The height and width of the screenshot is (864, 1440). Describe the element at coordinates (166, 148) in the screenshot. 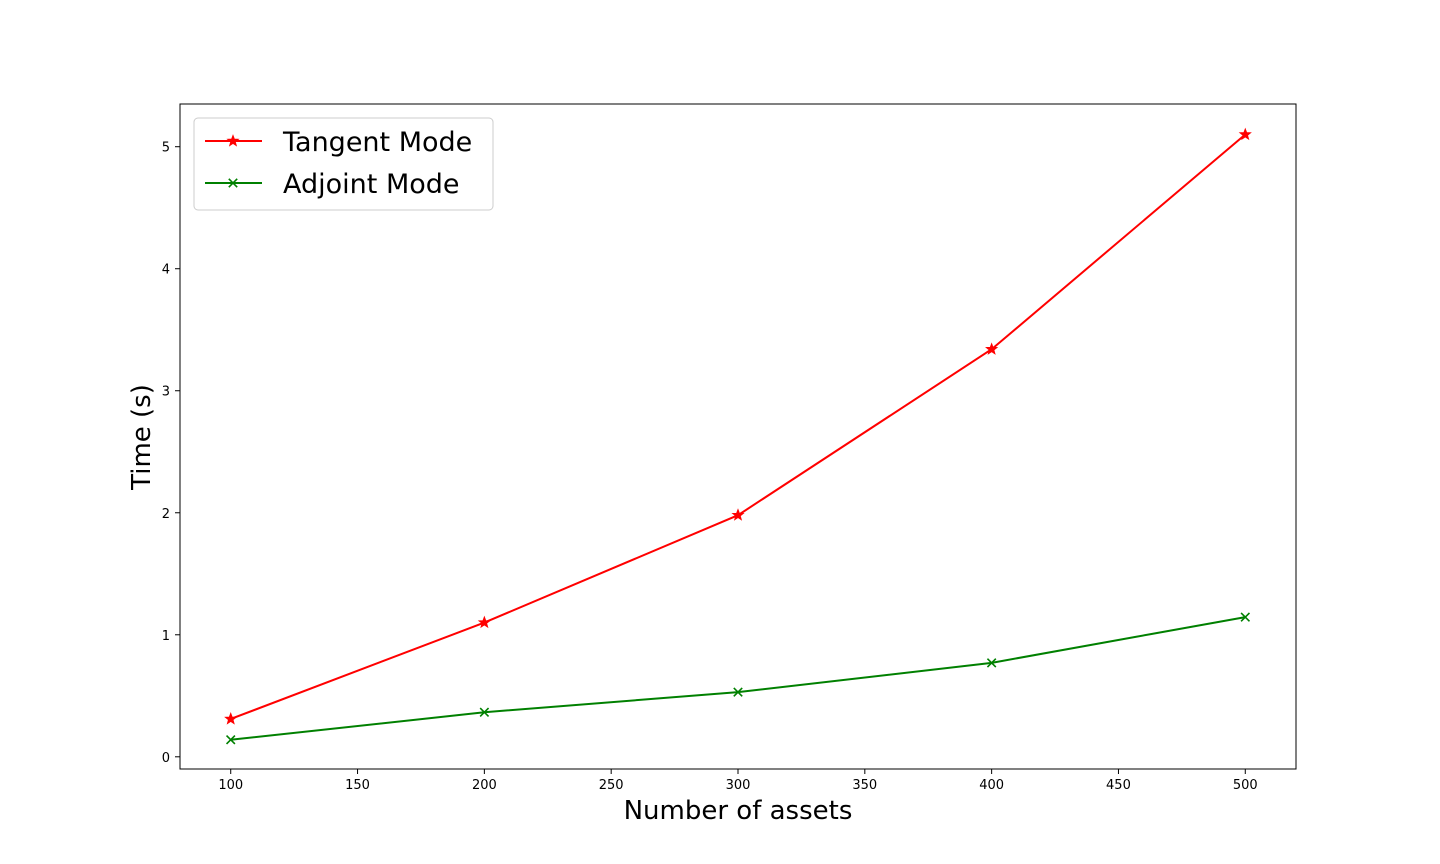

I see `y-tick-label: 5` at that location.